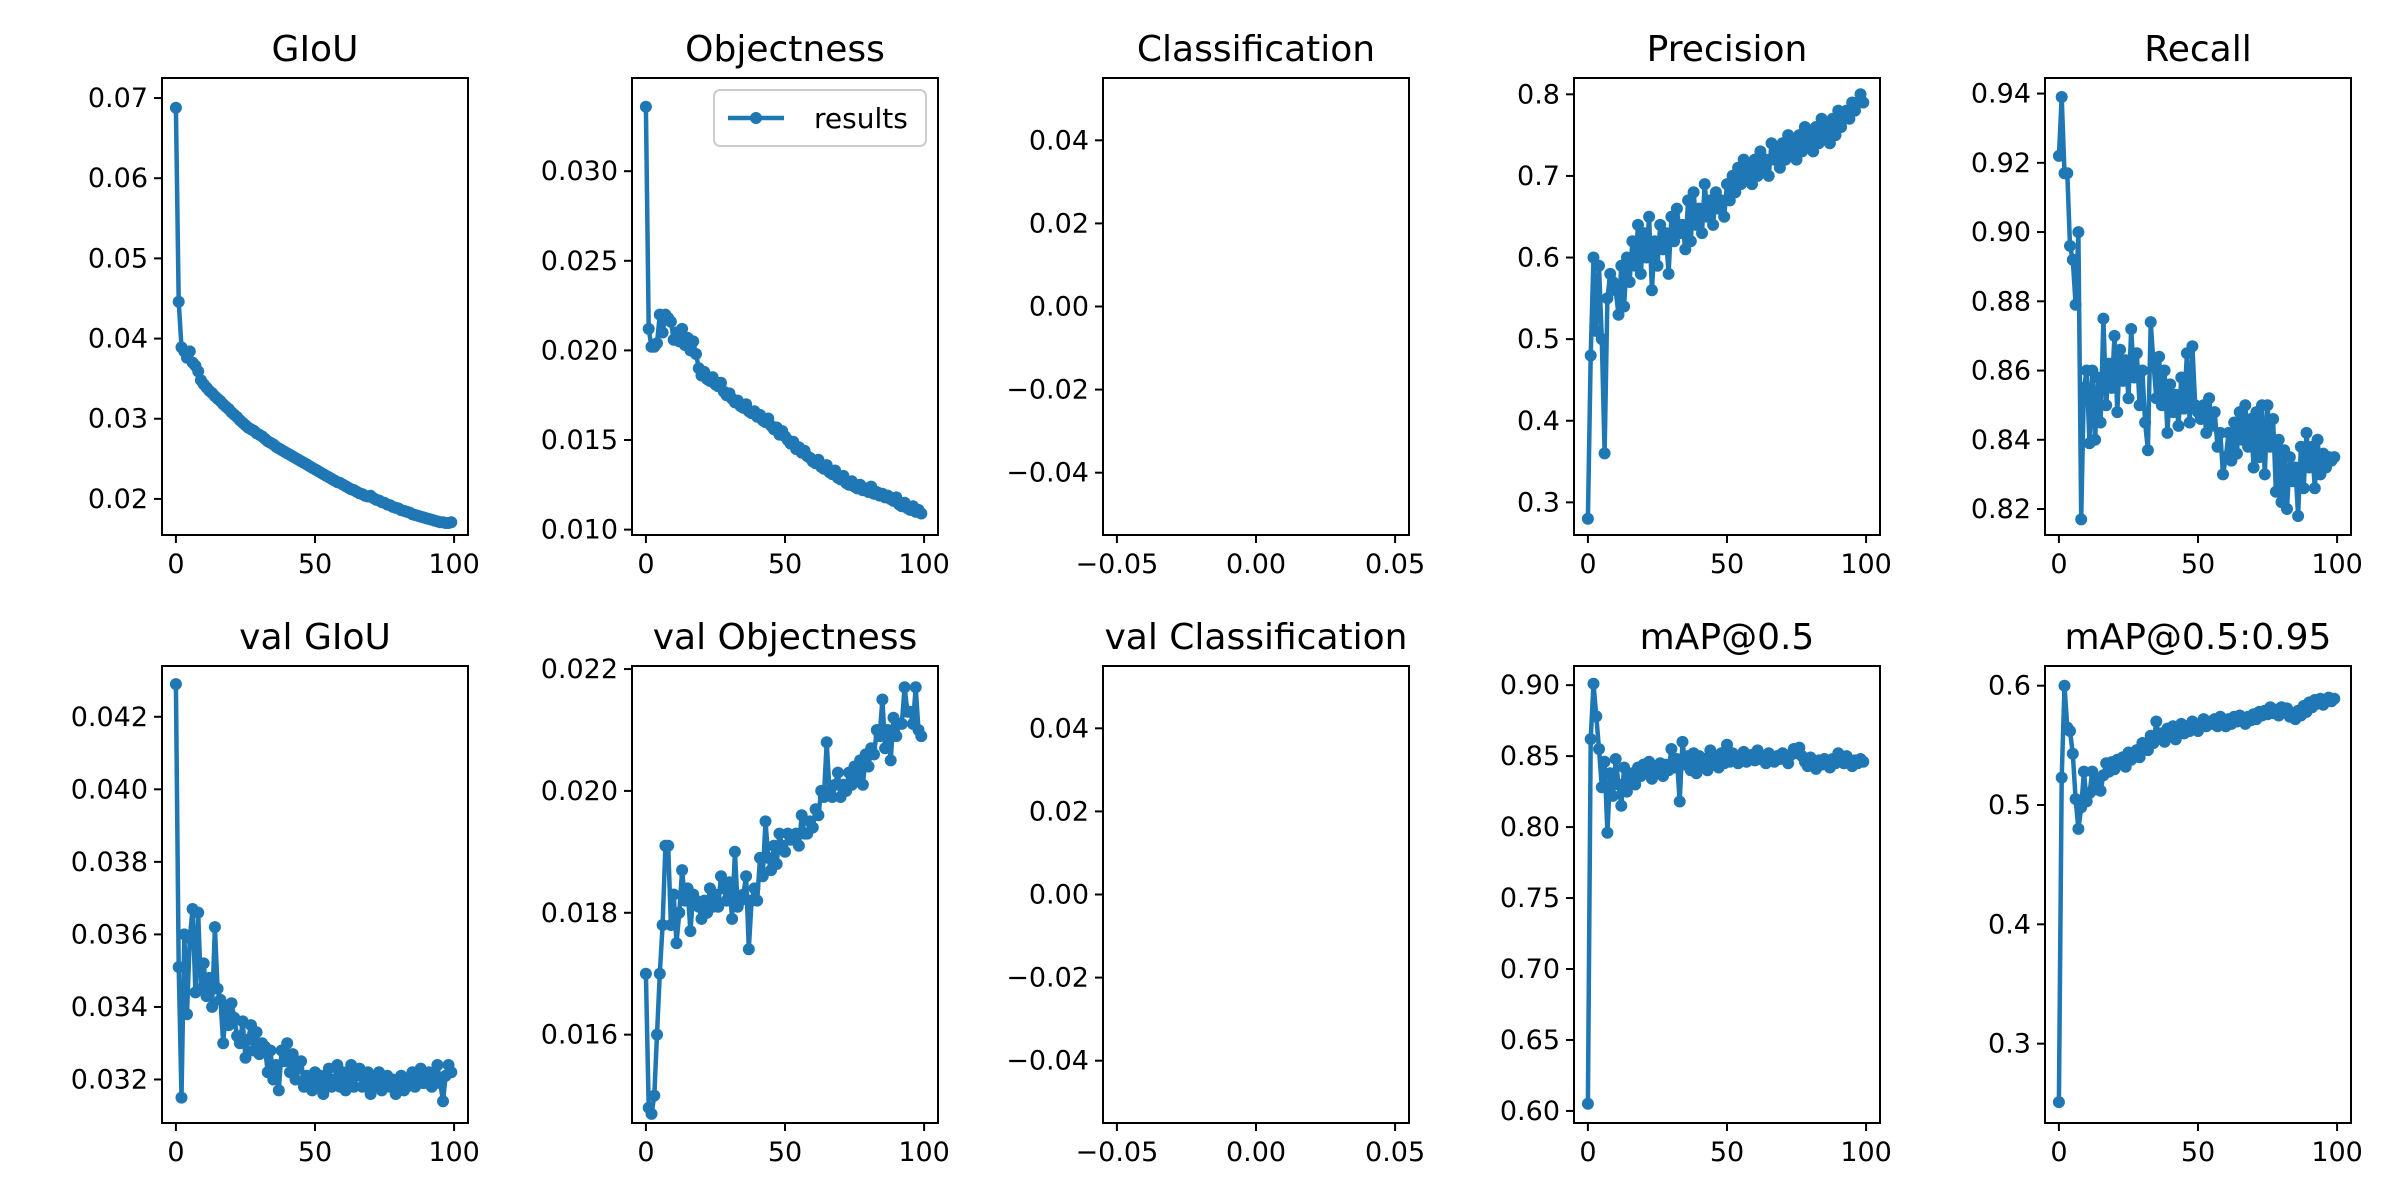  Describe the element at coordinates (1059, 728) in the screenshot. I see `y-tick-label: 0.04` at that location.